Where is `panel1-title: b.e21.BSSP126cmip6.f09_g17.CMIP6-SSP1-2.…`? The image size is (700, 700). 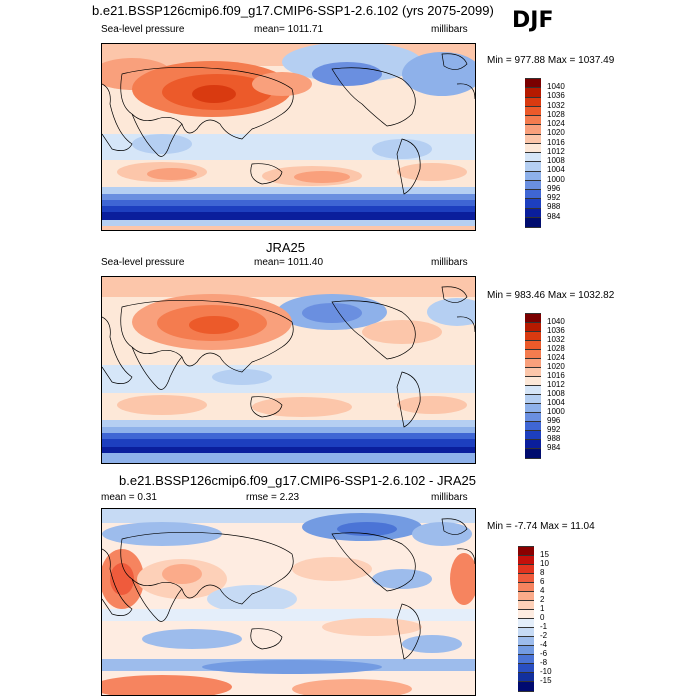
panel1-title: b.e21.BSSP126cmip6.f09_g17.CMIP6-SSP1-2.… is located at coordinates (293, 10).